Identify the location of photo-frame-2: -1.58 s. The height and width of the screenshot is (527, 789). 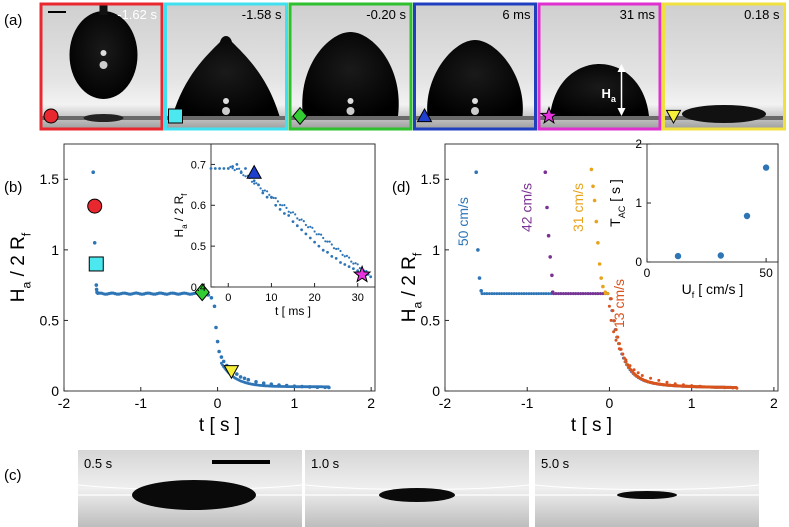
(226, 66).